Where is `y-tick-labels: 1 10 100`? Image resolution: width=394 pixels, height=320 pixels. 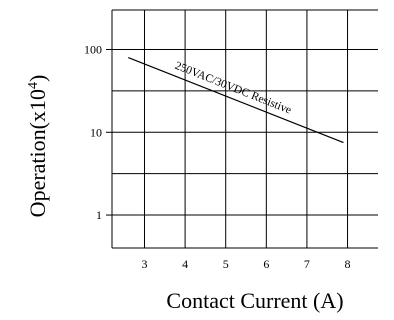
y-tick-labels: 1 10 100 is located at coordinates (98, 132).